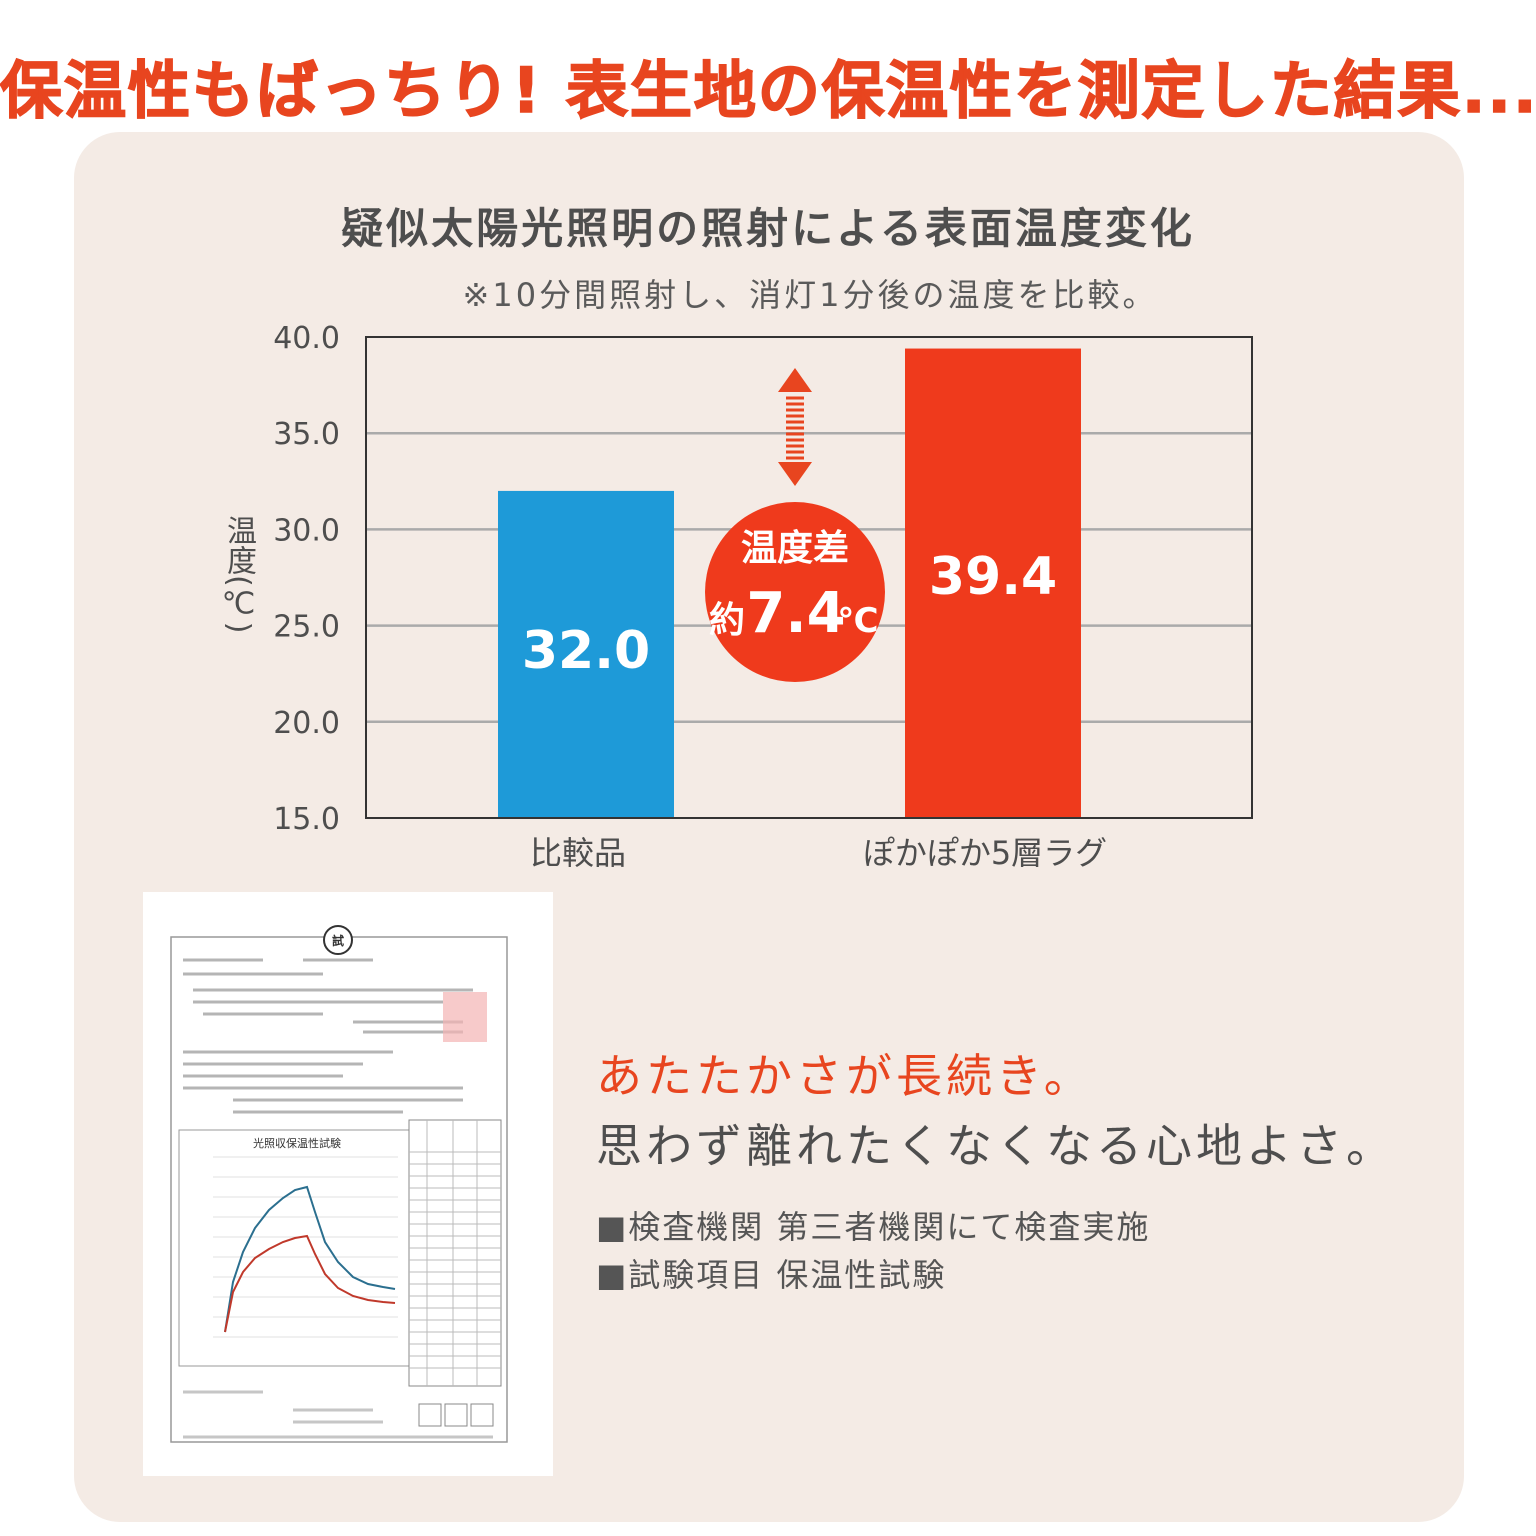 The width and height of the screenshot is (1536, 1536). I want to click on difference-badge-value: 7.4, so click(795, 613).